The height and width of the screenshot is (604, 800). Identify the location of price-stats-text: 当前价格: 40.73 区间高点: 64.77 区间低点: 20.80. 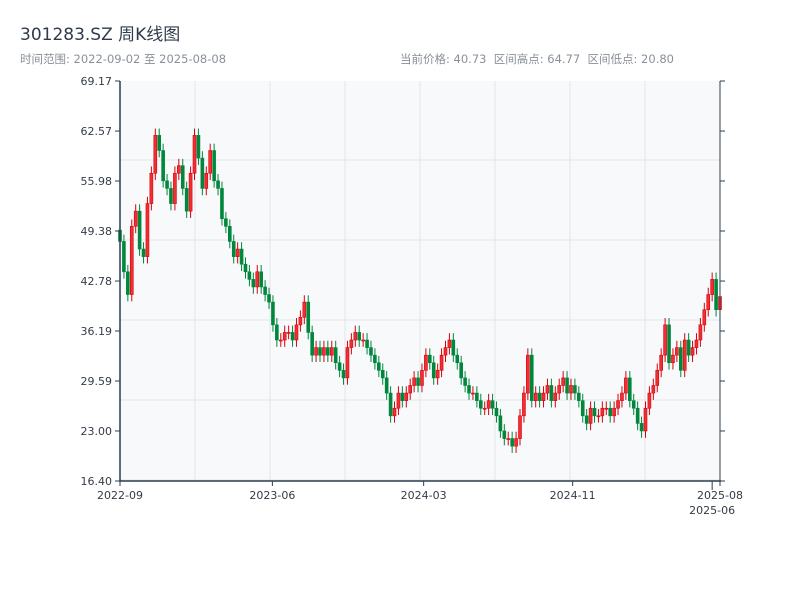
(537, 59).